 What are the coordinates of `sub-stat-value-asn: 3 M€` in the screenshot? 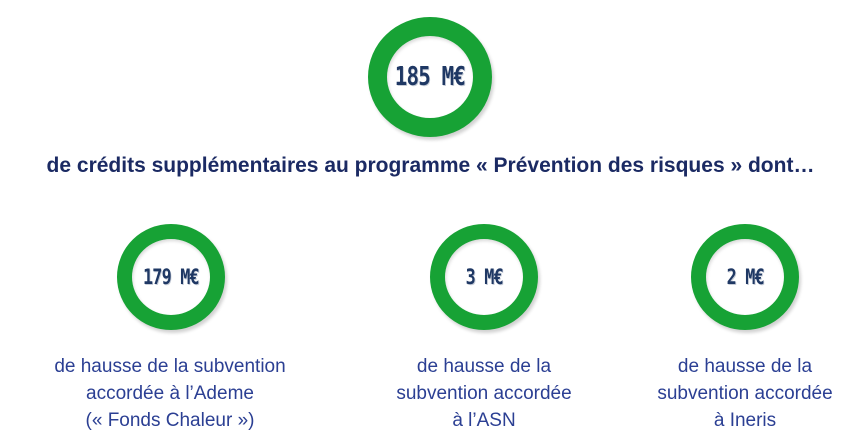 It's located at (484, 277).